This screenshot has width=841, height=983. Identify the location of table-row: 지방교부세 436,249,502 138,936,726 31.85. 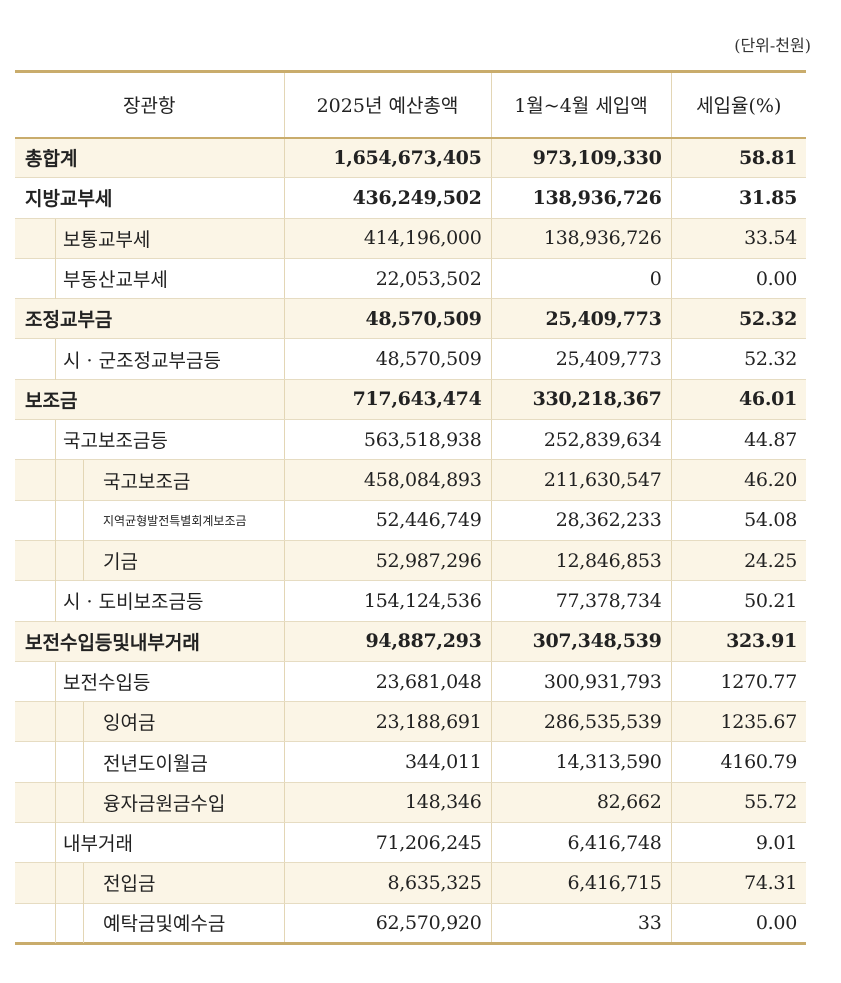
(410, 198).